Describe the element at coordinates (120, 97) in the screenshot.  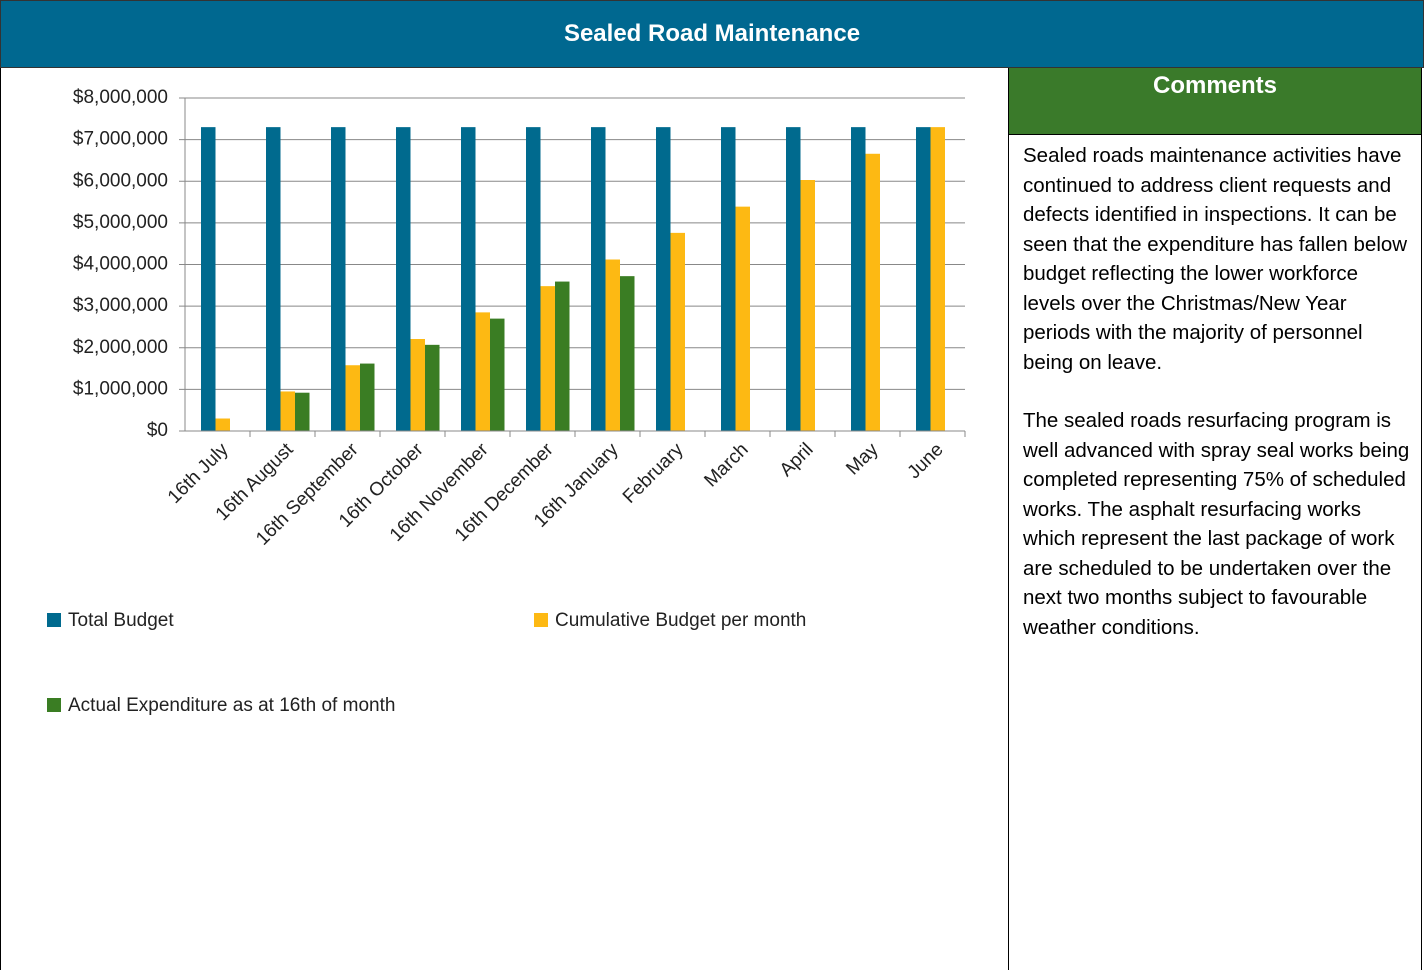
I see `y-tick-label: $8,000,000` at that location.